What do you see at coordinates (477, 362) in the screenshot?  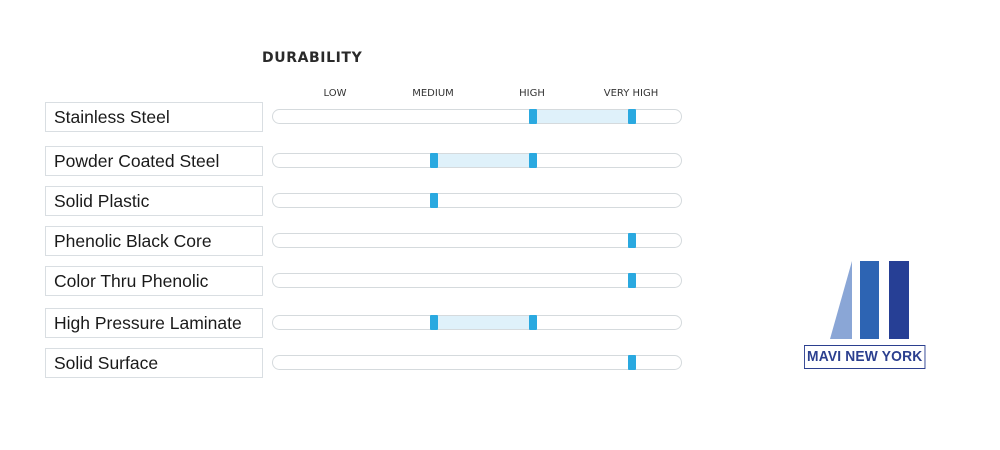 I see `durability-track-solid-surface` at bounding box center [477, 362].